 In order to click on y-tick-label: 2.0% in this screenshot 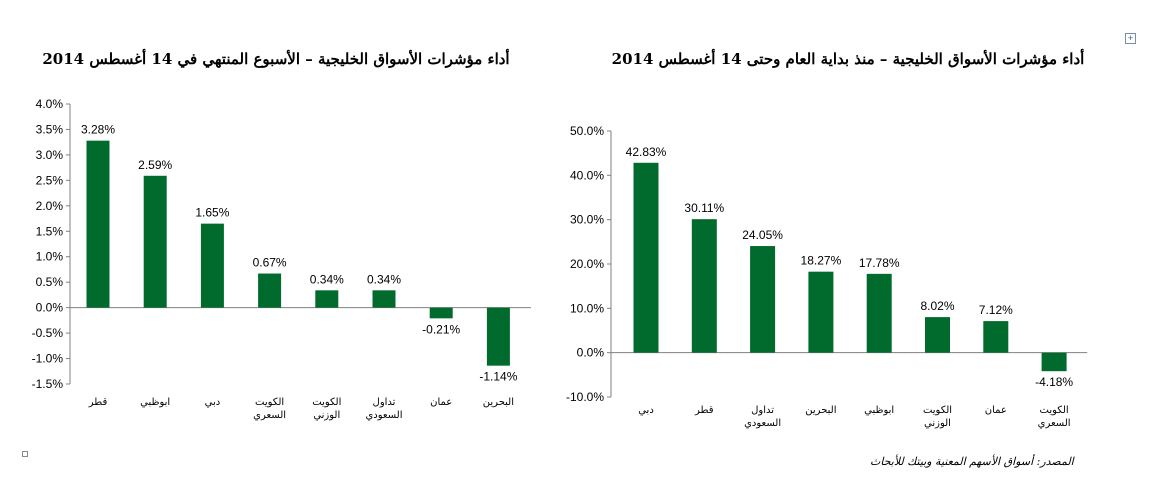, I will do `click(50, 206)`.